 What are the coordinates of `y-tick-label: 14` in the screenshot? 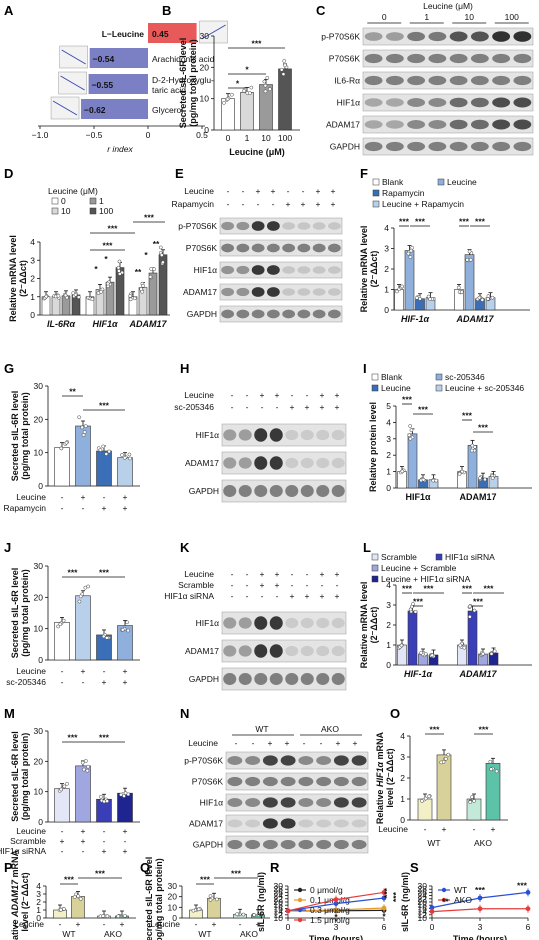 It's located at (279, 912).